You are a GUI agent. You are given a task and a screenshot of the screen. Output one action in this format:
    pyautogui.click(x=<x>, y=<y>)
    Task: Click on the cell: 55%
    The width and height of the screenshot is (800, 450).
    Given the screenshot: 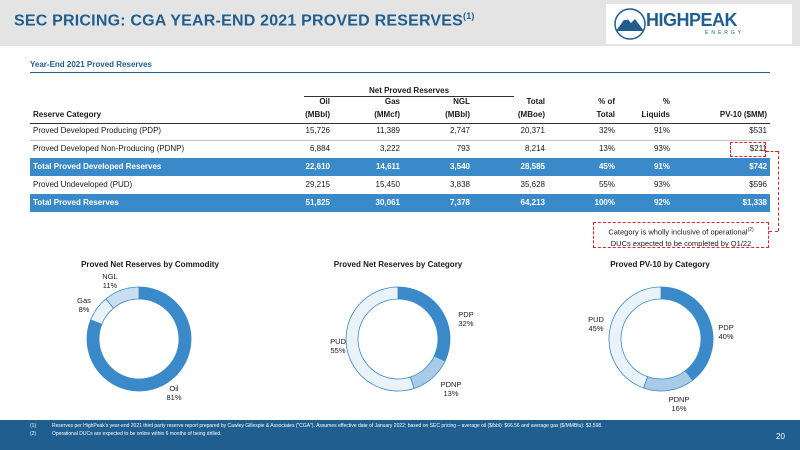 What is the action you would take?
    pyautogui.click(x=606, y=184)
    